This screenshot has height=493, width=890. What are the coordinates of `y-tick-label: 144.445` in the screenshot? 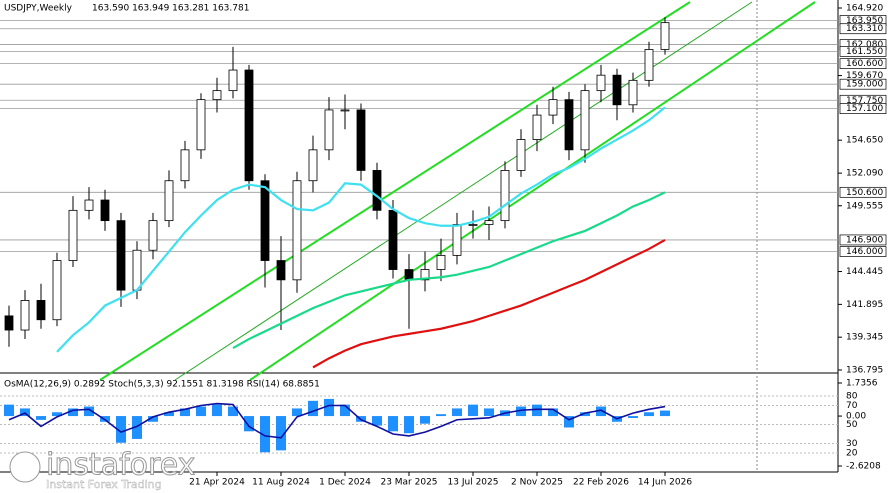 It's located at (864, 272).